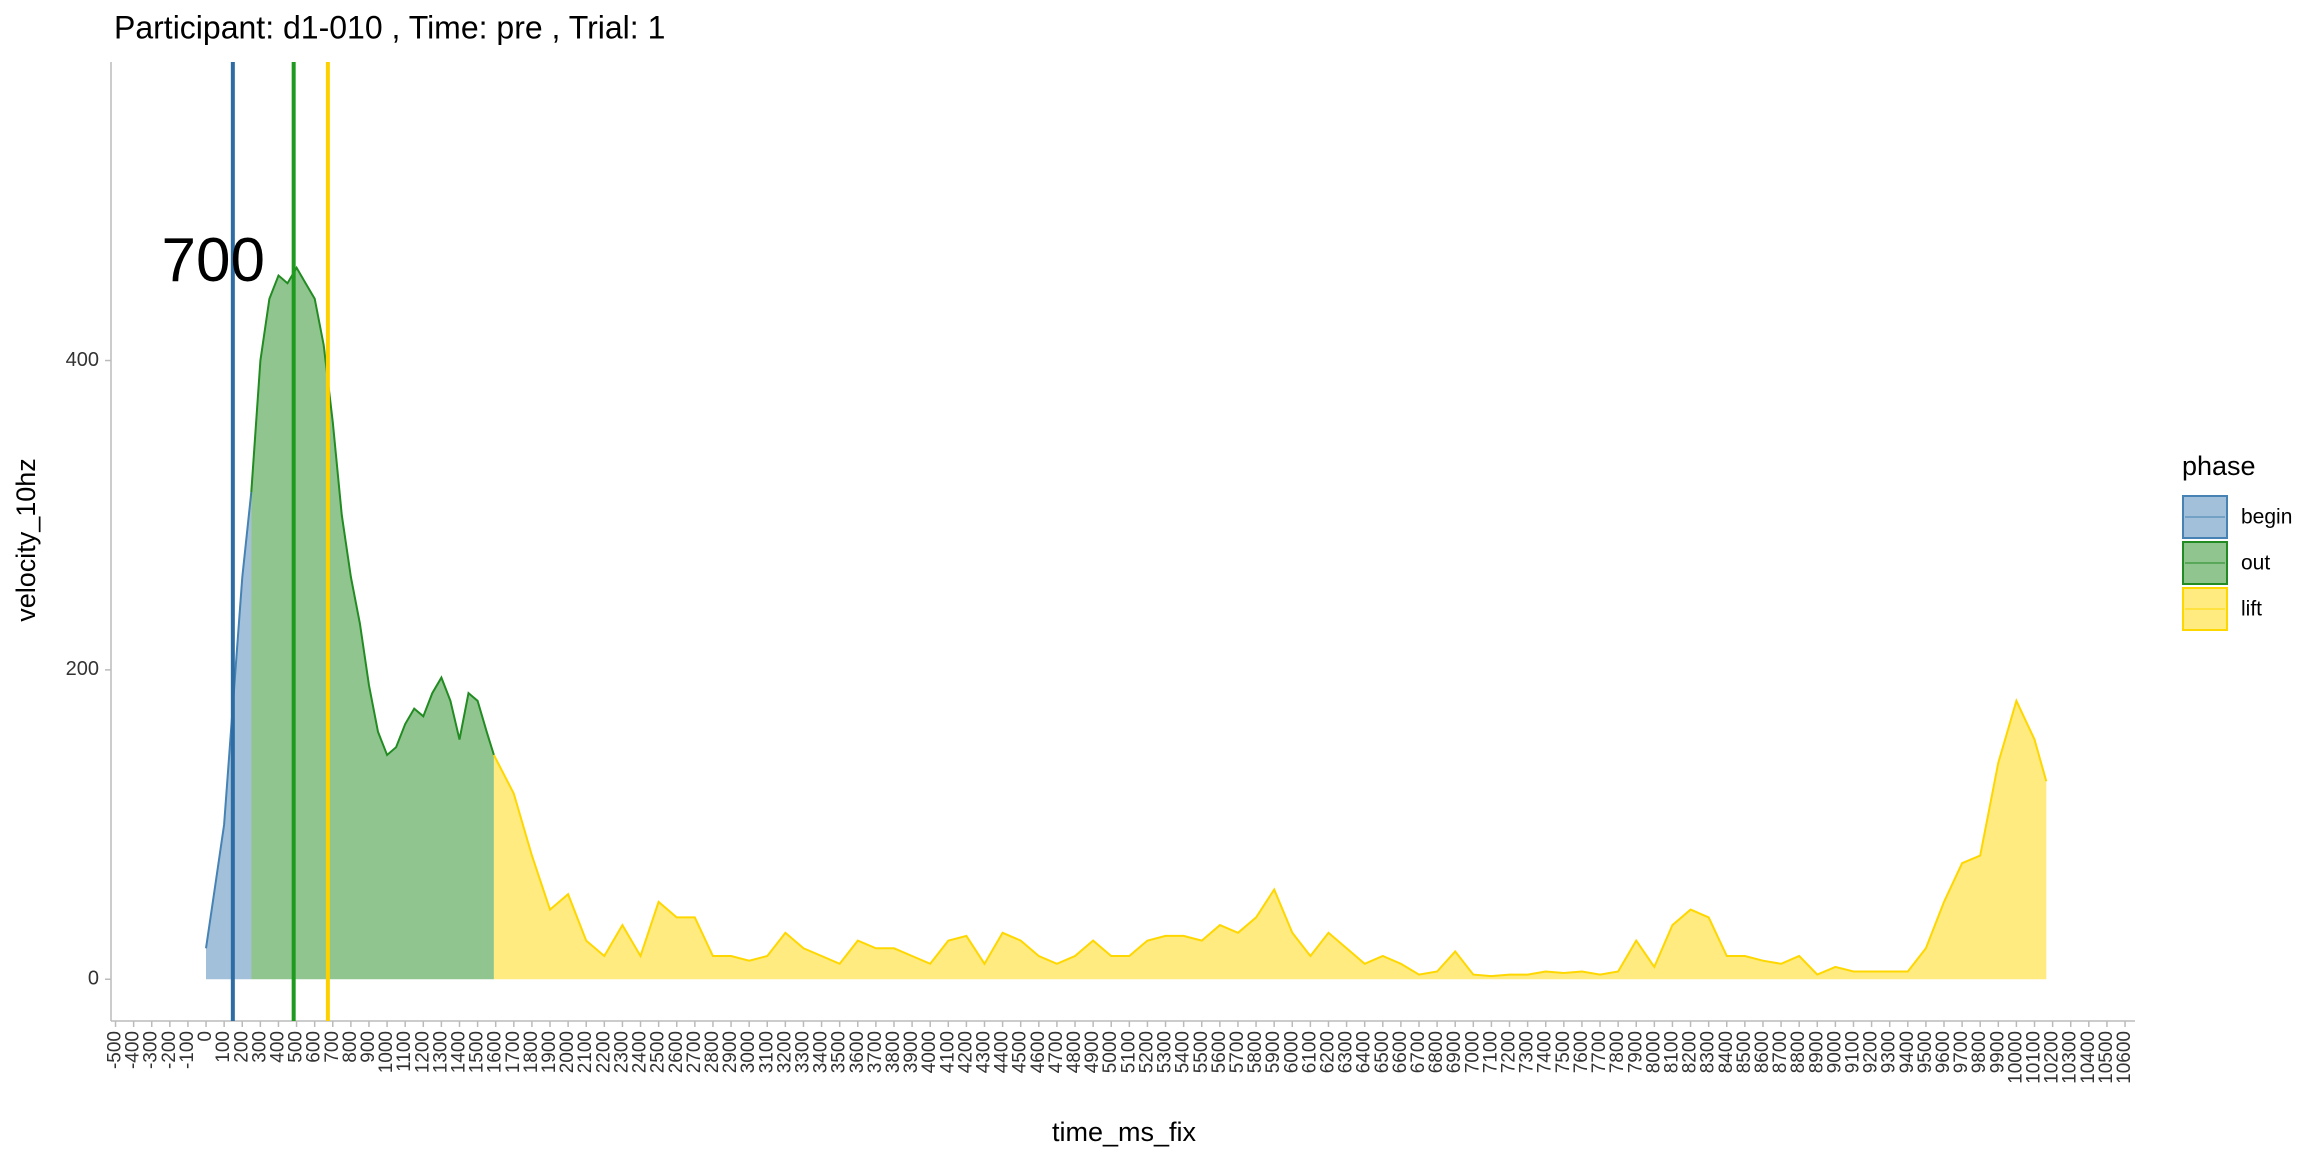  Describe the element at coordinates (929, 1052) in the screenshot. I see `x-tick-label: 4000` at that location.